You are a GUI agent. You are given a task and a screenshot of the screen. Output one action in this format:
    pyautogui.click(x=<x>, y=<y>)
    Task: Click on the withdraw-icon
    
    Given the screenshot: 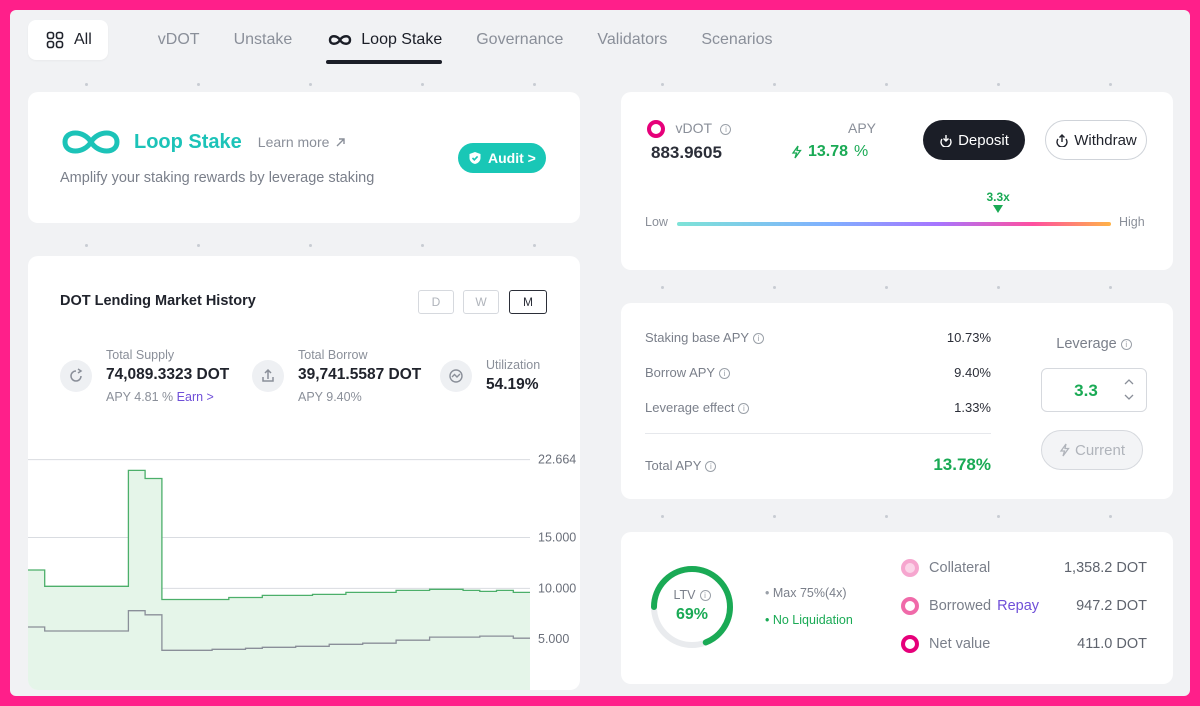 What is the action you would take?
    pyautogui.click(x=1062, y=140)
    